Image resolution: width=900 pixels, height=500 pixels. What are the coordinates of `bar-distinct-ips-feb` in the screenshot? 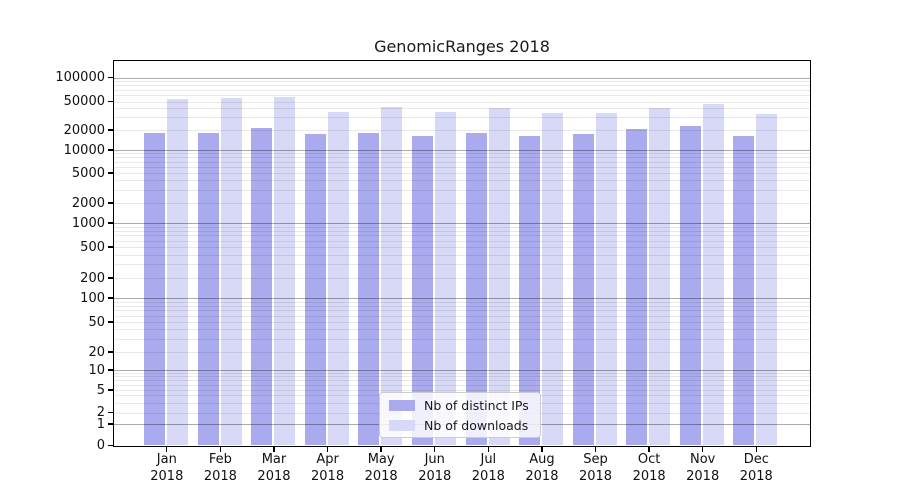 It's located at (208, 289).